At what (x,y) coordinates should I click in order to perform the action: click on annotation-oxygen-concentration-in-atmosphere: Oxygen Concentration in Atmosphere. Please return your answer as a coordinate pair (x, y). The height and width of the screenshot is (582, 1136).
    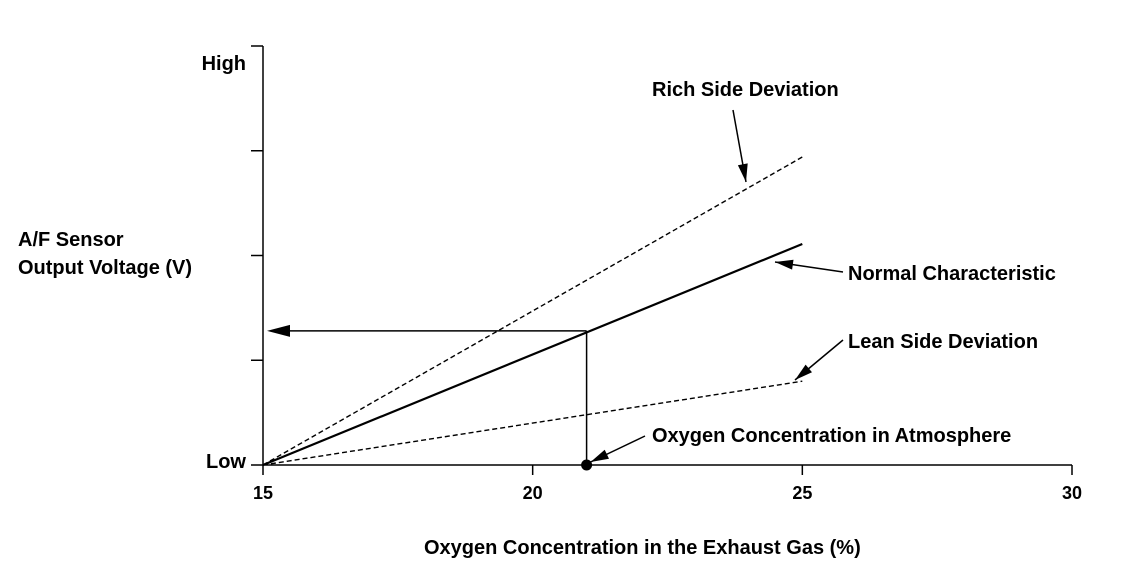
    Looking at the image, I should click on (831, 436).